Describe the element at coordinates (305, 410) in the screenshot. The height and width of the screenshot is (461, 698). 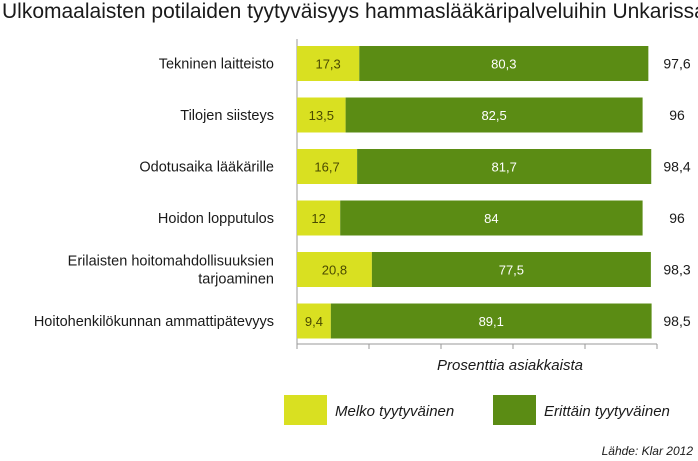
I see `legend-swatch-melko` at that location.